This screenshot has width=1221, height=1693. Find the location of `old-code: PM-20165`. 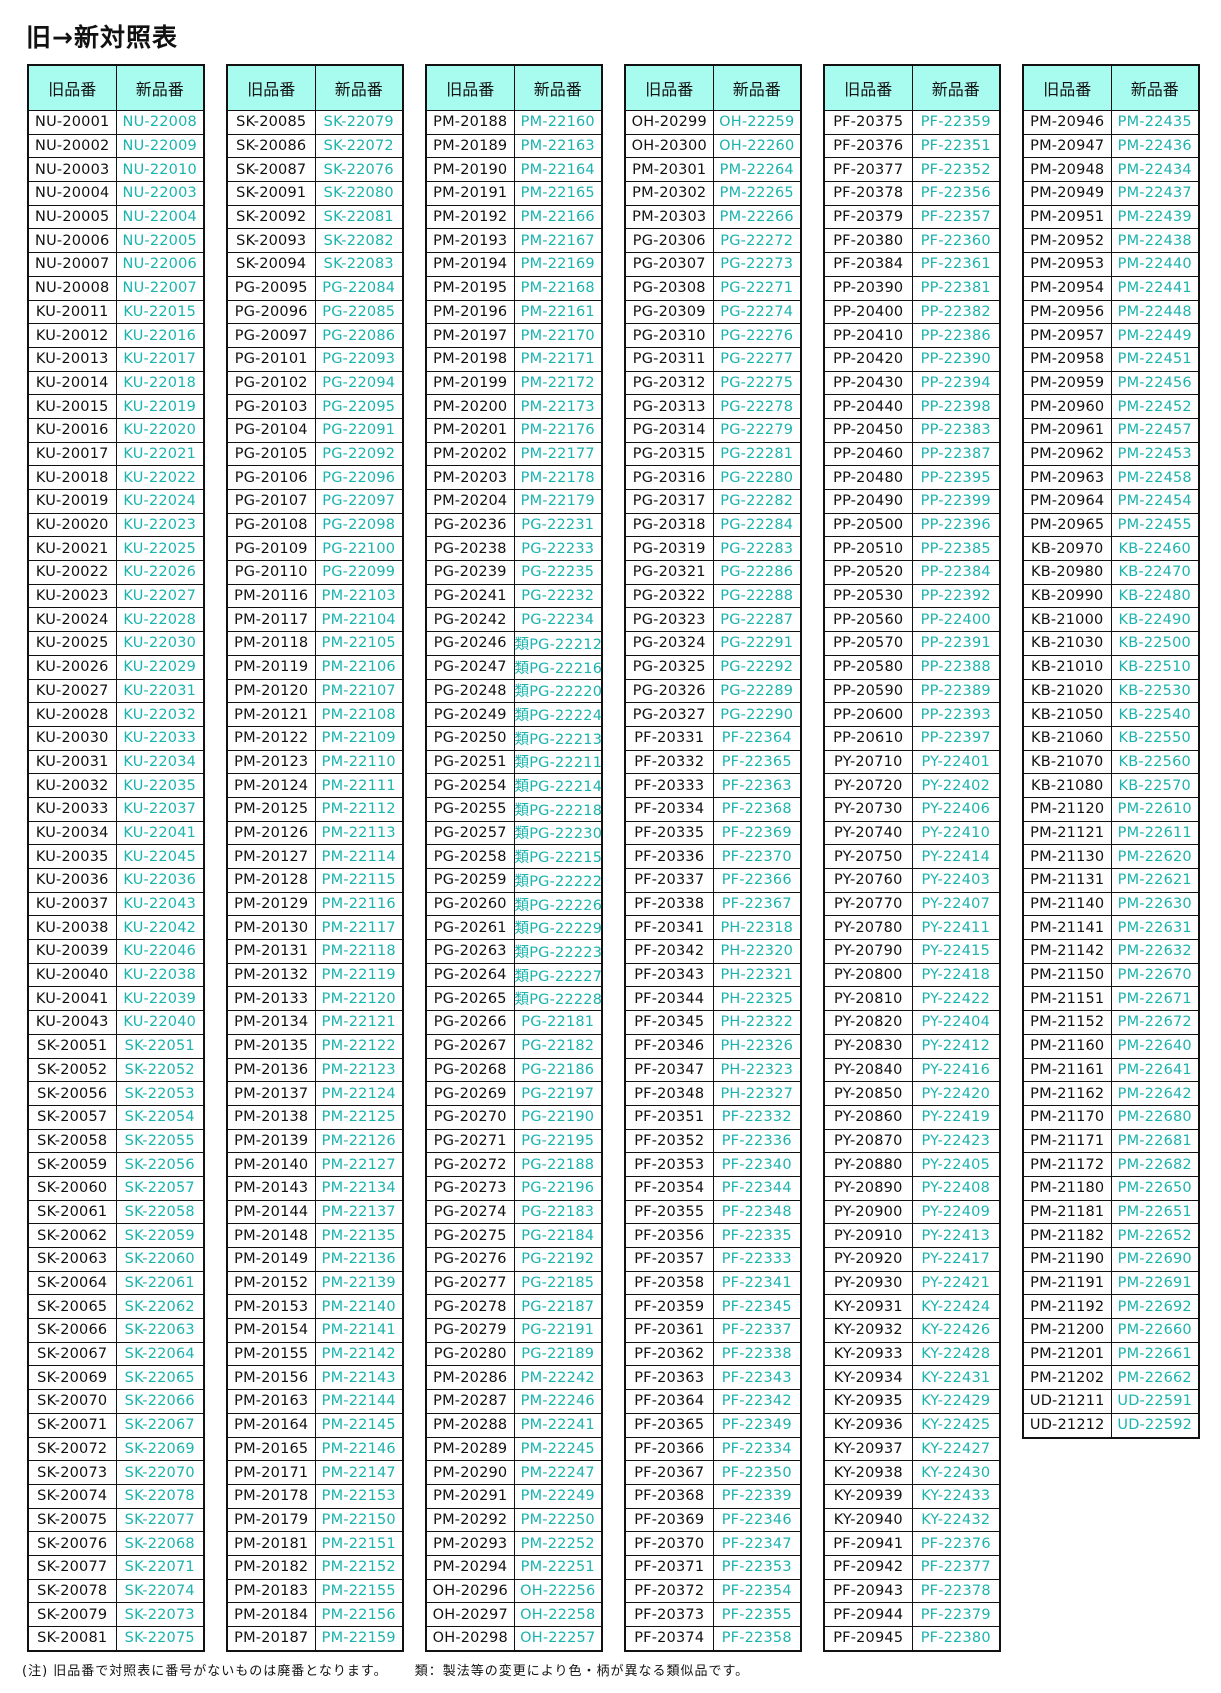

old-code: PM-20165 is located at coordinates (271, 1449).